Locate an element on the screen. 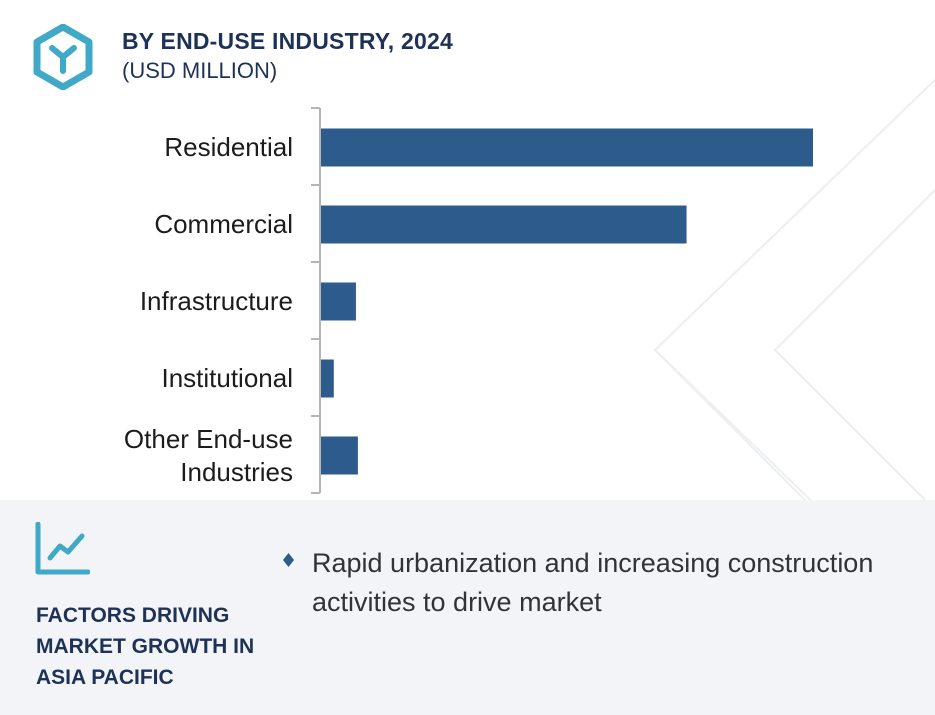 This screenshot has width=935, height=715. category-label-line: Other End-use is located at coordinates (208, 438).